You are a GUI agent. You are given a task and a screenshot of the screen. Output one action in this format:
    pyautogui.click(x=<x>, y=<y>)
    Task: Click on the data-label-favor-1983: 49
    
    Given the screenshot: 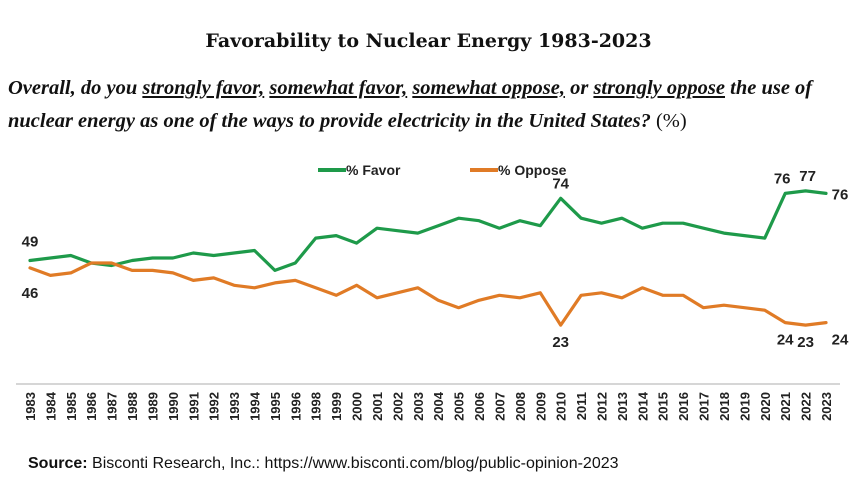 What is the action you would take?
    pyautogui.click(x=30, y=242)
    